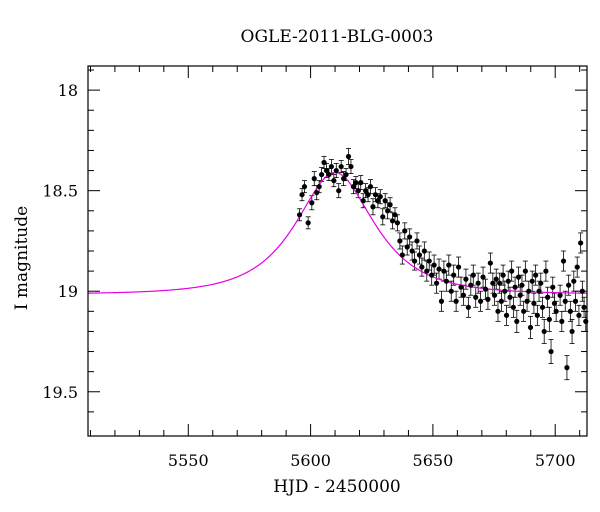 The image size is (600, 512). Describe the element at coordinates (310, 460) in the screenshot. I see `x-tick-label: 5600` at that location.